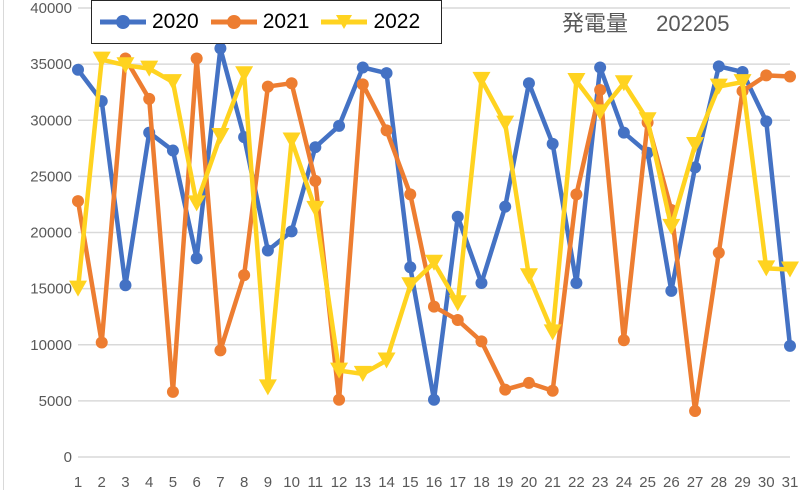 The height and width of the screenshot is (490, 812). Describe the element at coordinates (196, 482) in the screenshot. I see `x-tick-label: 6` at that location.